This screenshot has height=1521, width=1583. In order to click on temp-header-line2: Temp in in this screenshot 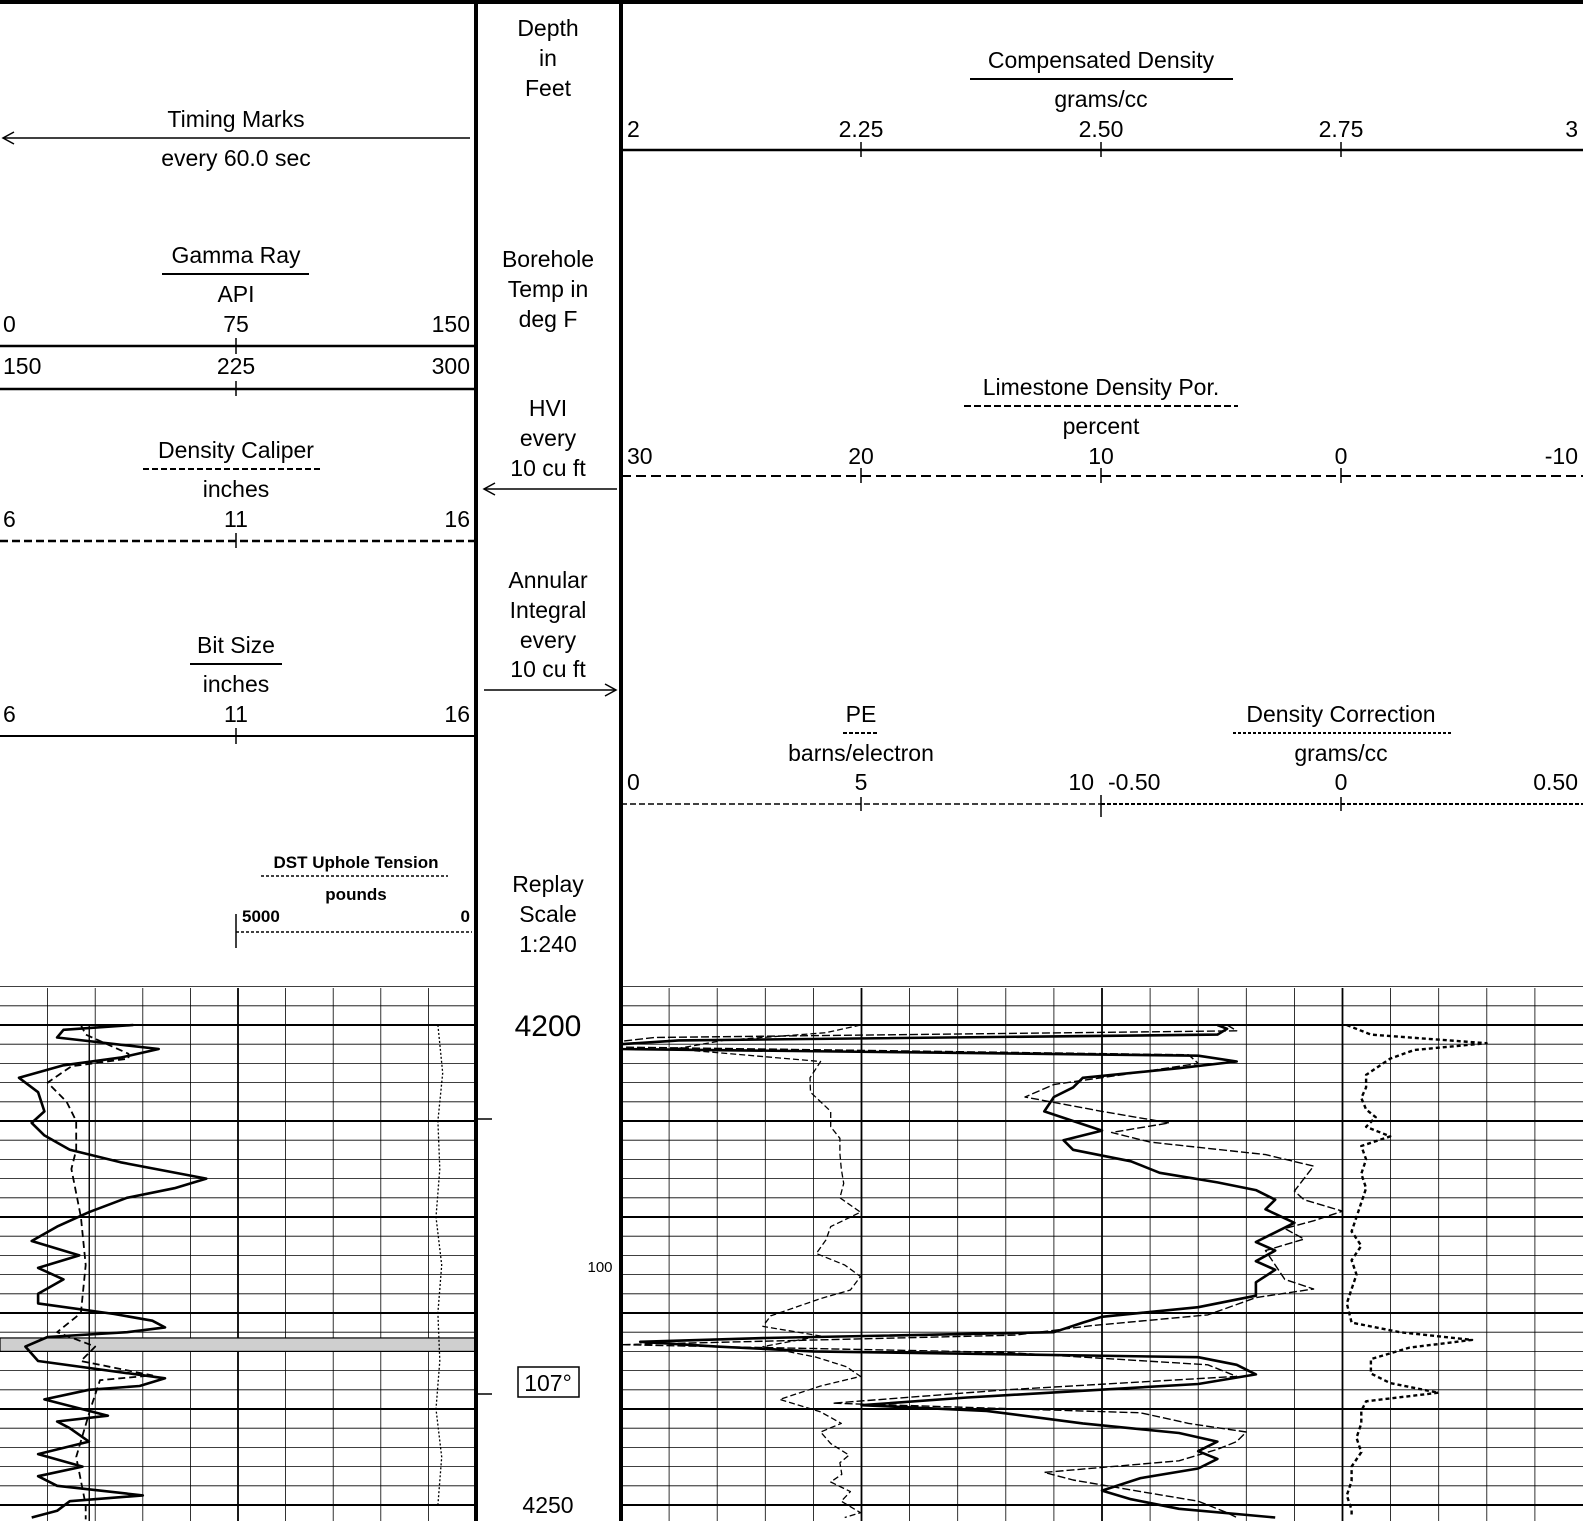, I will do `click(548, 289)`.